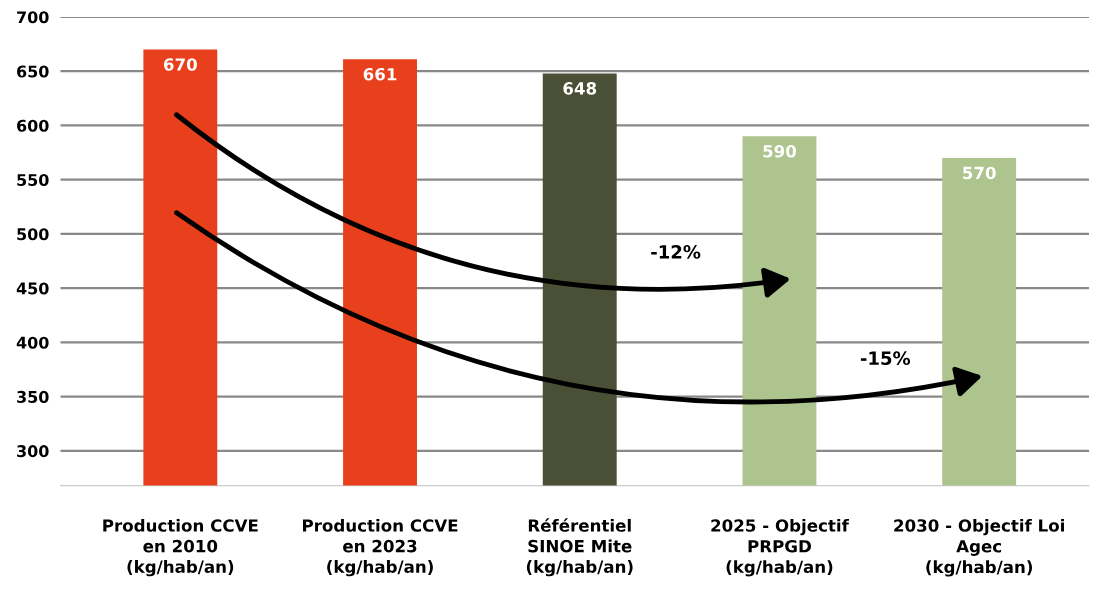  I want to click on x-tick-label: 2025 - Objectif PRPGD (kg/hab/an), so click(780, 547).